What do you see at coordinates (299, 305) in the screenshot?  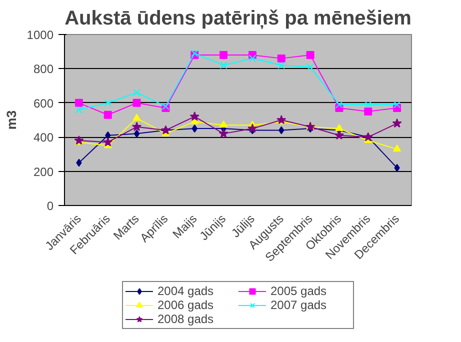 I see `legend-label: 2007 gads` at bounding box center [299, 305].